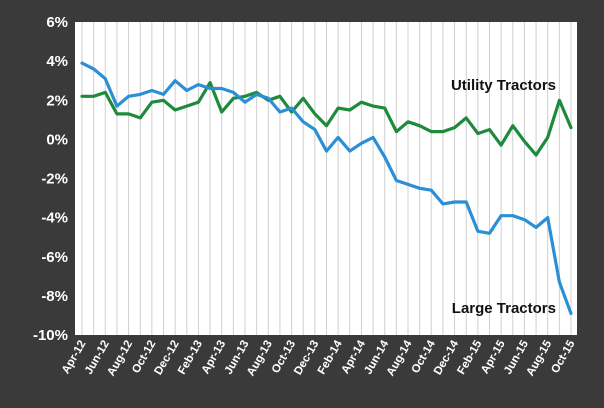 The height and width of the screenshot is (408, 604). I want to click on y-tick-label: -2%, so click(54, 179).